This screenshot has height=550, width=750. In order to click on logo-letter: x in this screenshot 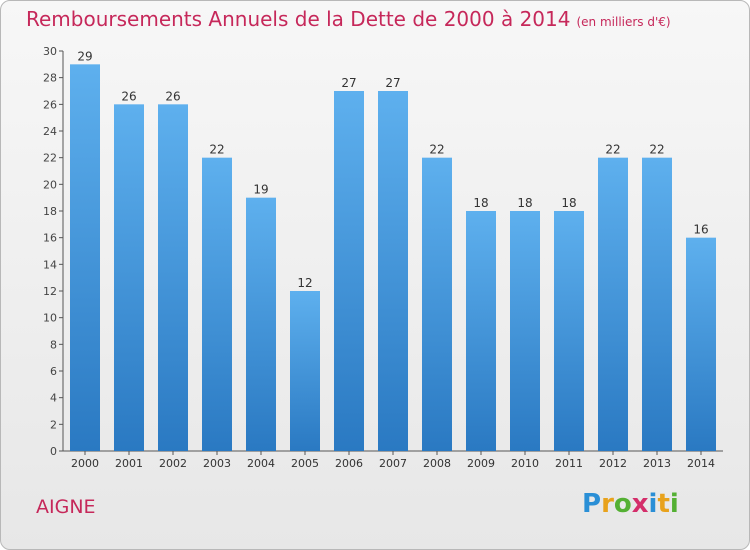, I will do `click(640, 504)`.